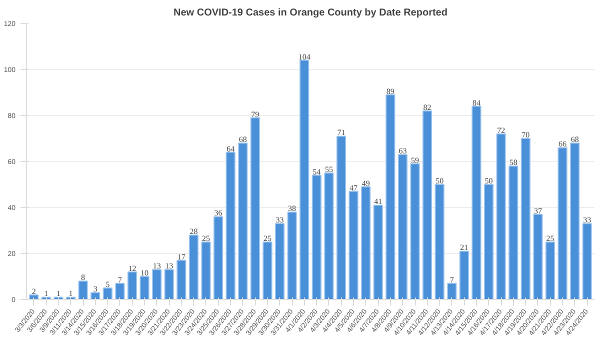 The image size is (600, 342). I want to click on data-label: 49, so click(366, 183).